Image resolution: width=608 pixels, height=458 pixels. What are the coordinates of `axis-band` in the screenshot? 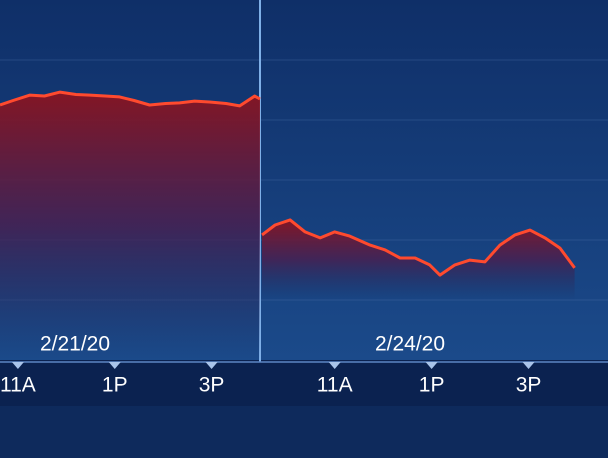 It's located at (304, 383).